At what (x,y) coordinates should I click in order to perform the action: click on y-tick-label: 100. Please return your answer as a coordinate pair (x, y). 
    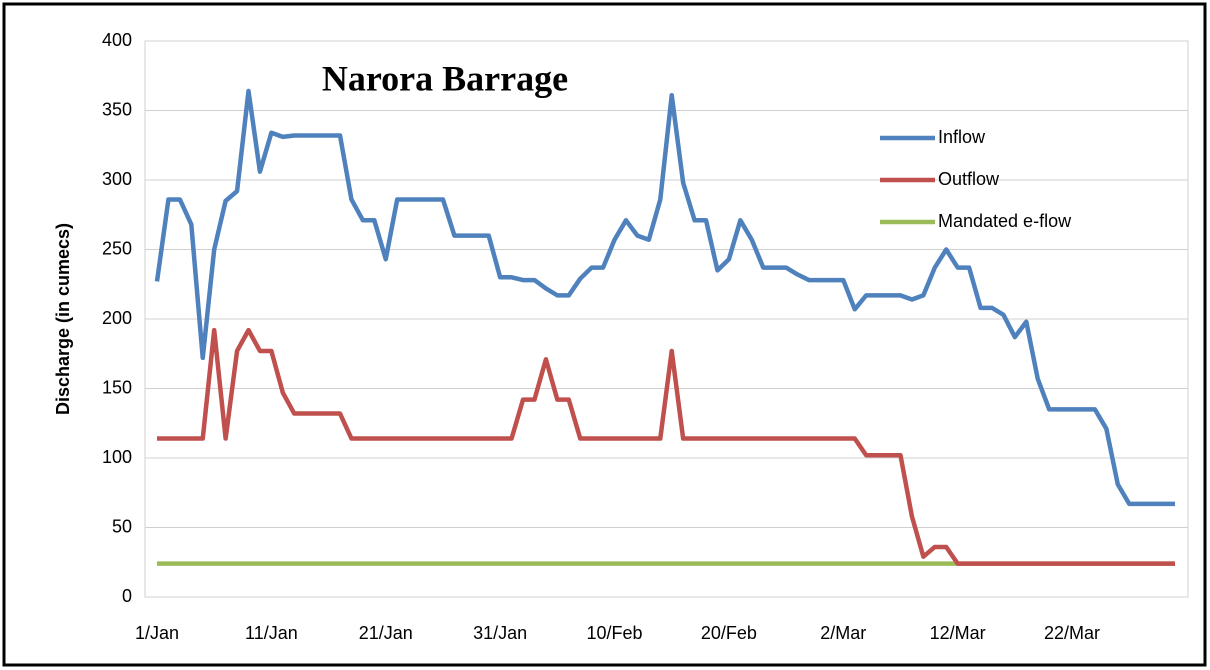
    Looking at the image, I should click on (117, 457).